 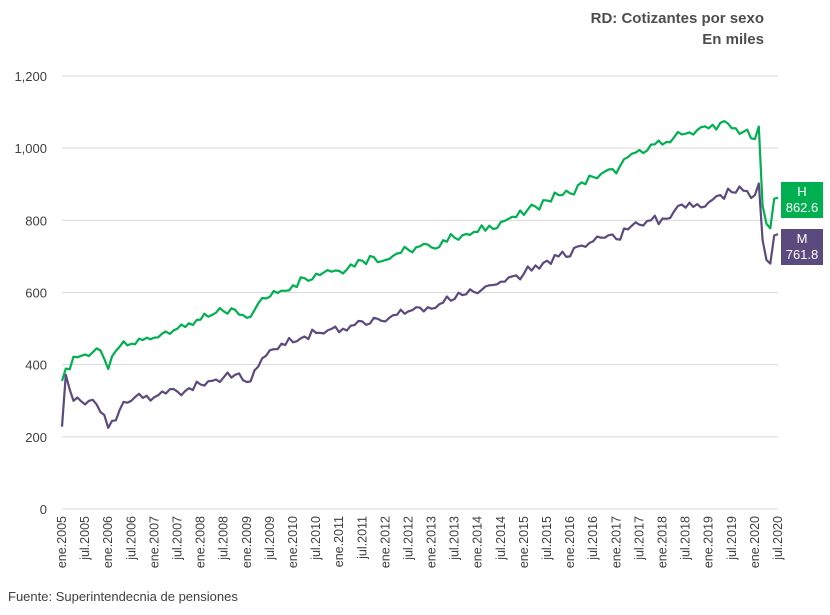 What do you see at coordinates (123, 596) in the screenshot?
I see `source-note: Fuente: Superintendecnia de pensiones` at bounding box center [123, 596].